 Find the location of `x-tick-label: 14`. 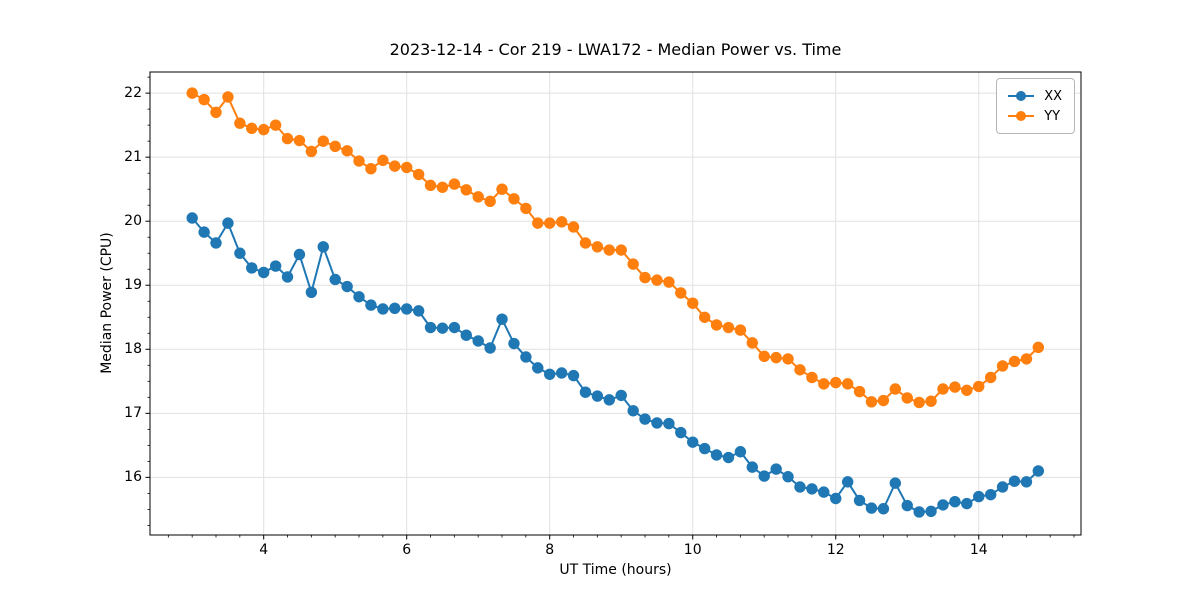

x-tick-label: 14 is located at coordinates (978, 550).